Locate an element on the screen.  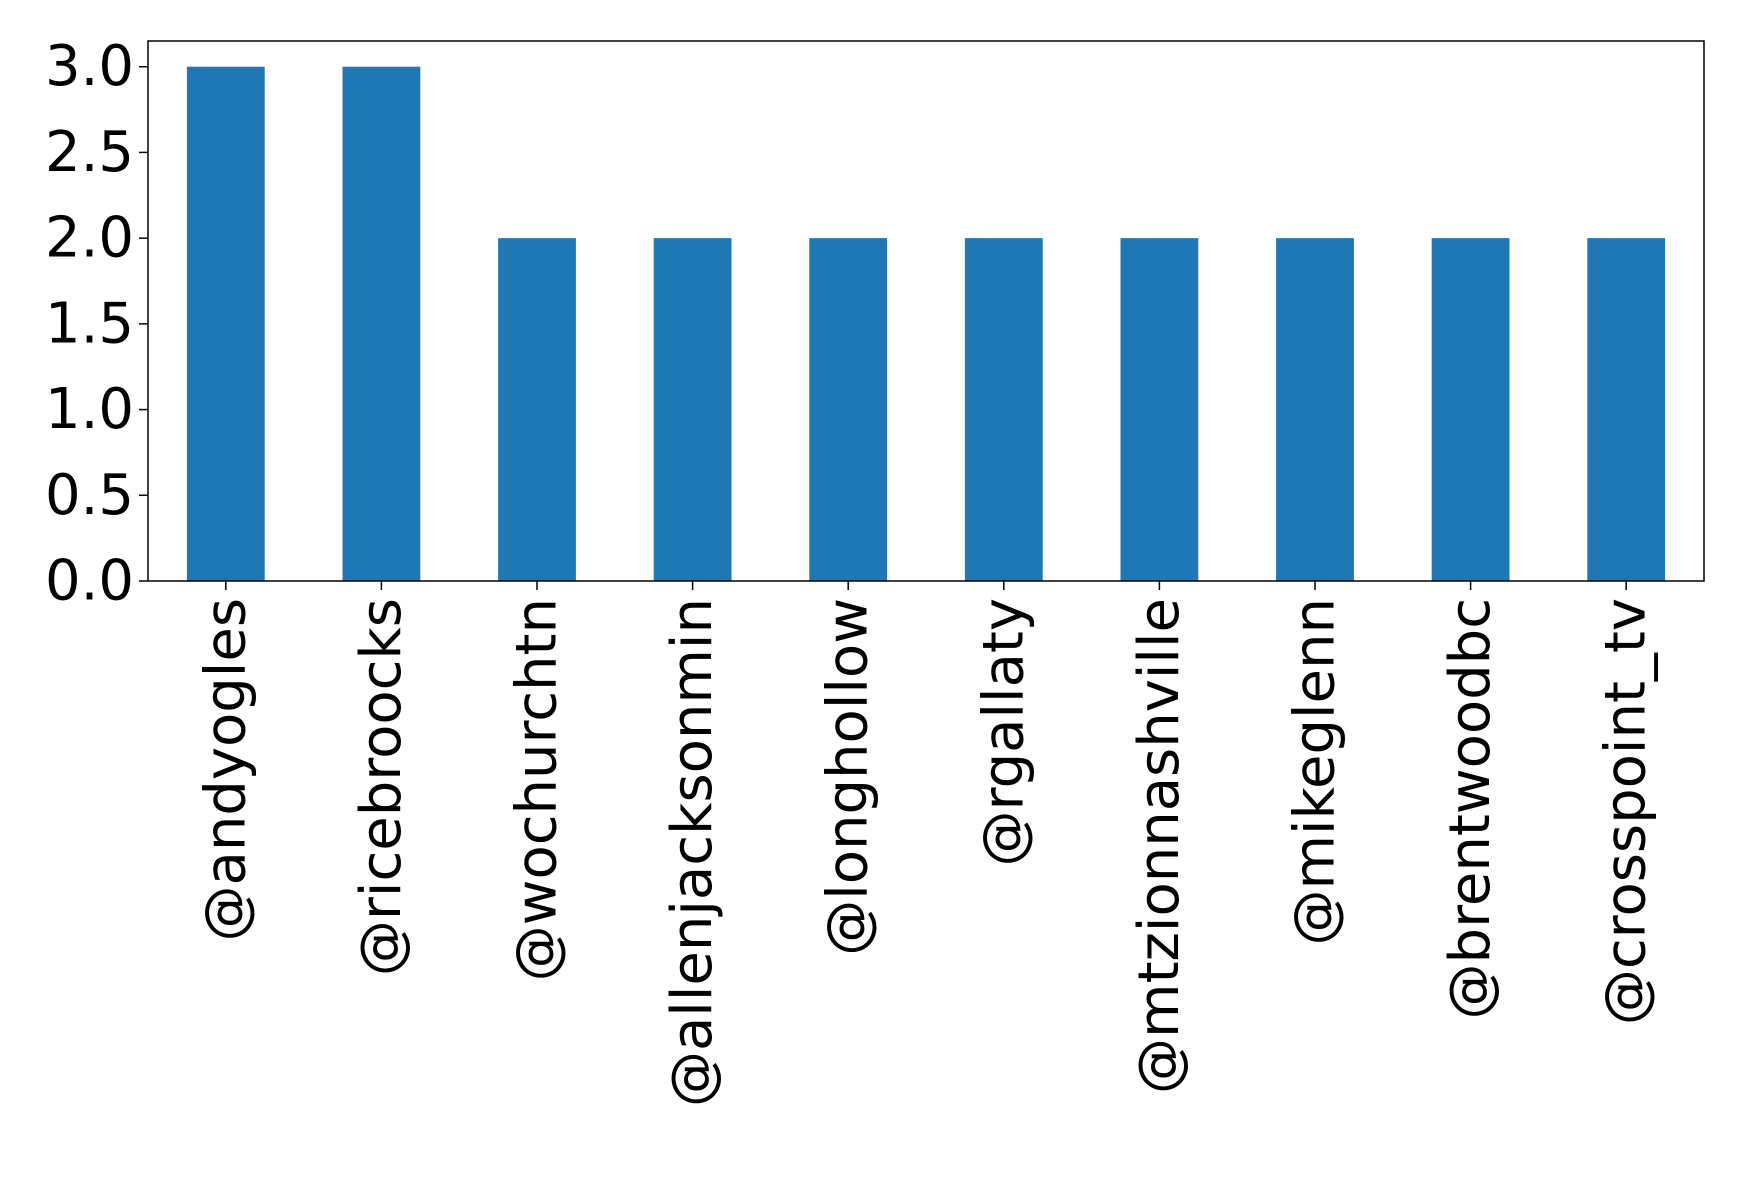
y-tick-label: 3.0 is located at coordinates (89, 66).